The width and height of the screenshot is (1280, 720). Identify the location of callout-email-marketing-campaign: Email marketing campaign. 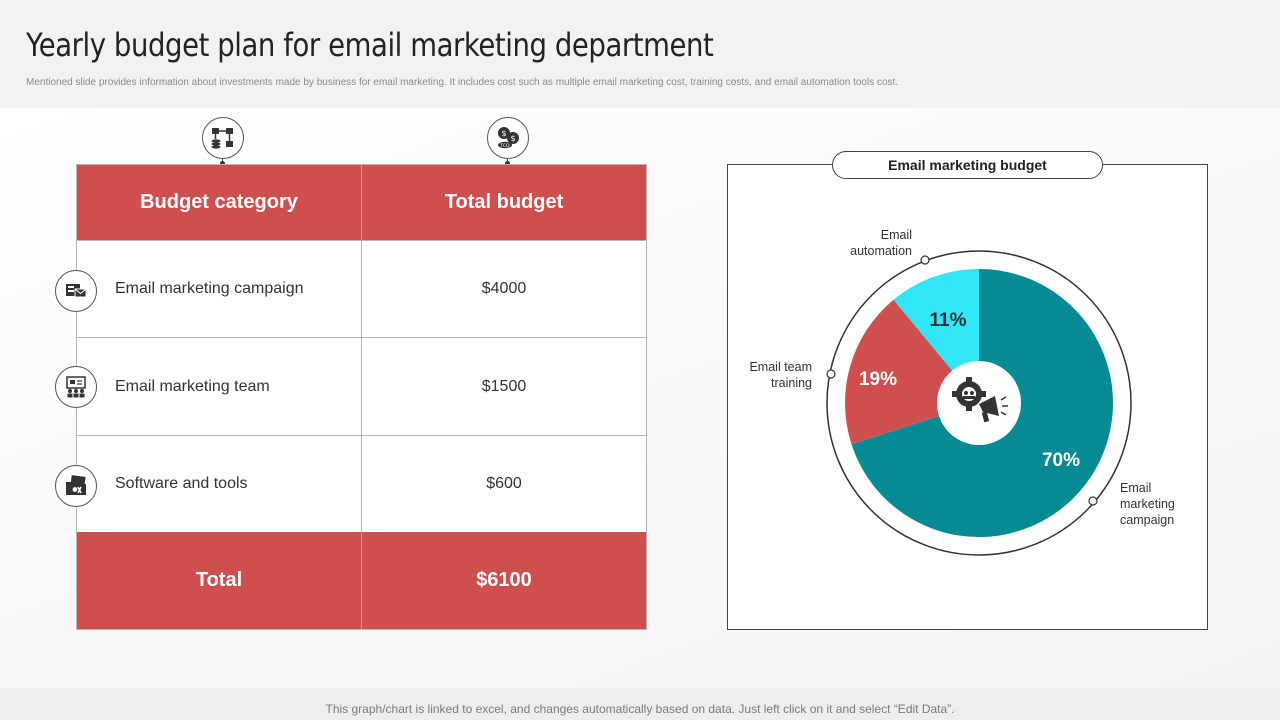
(1147, 504).